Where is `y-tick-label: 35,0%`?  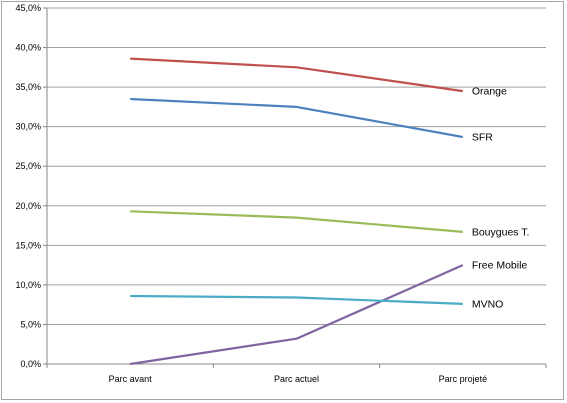
y-tick-label: 35,0% is located at coordinates (28, 87).